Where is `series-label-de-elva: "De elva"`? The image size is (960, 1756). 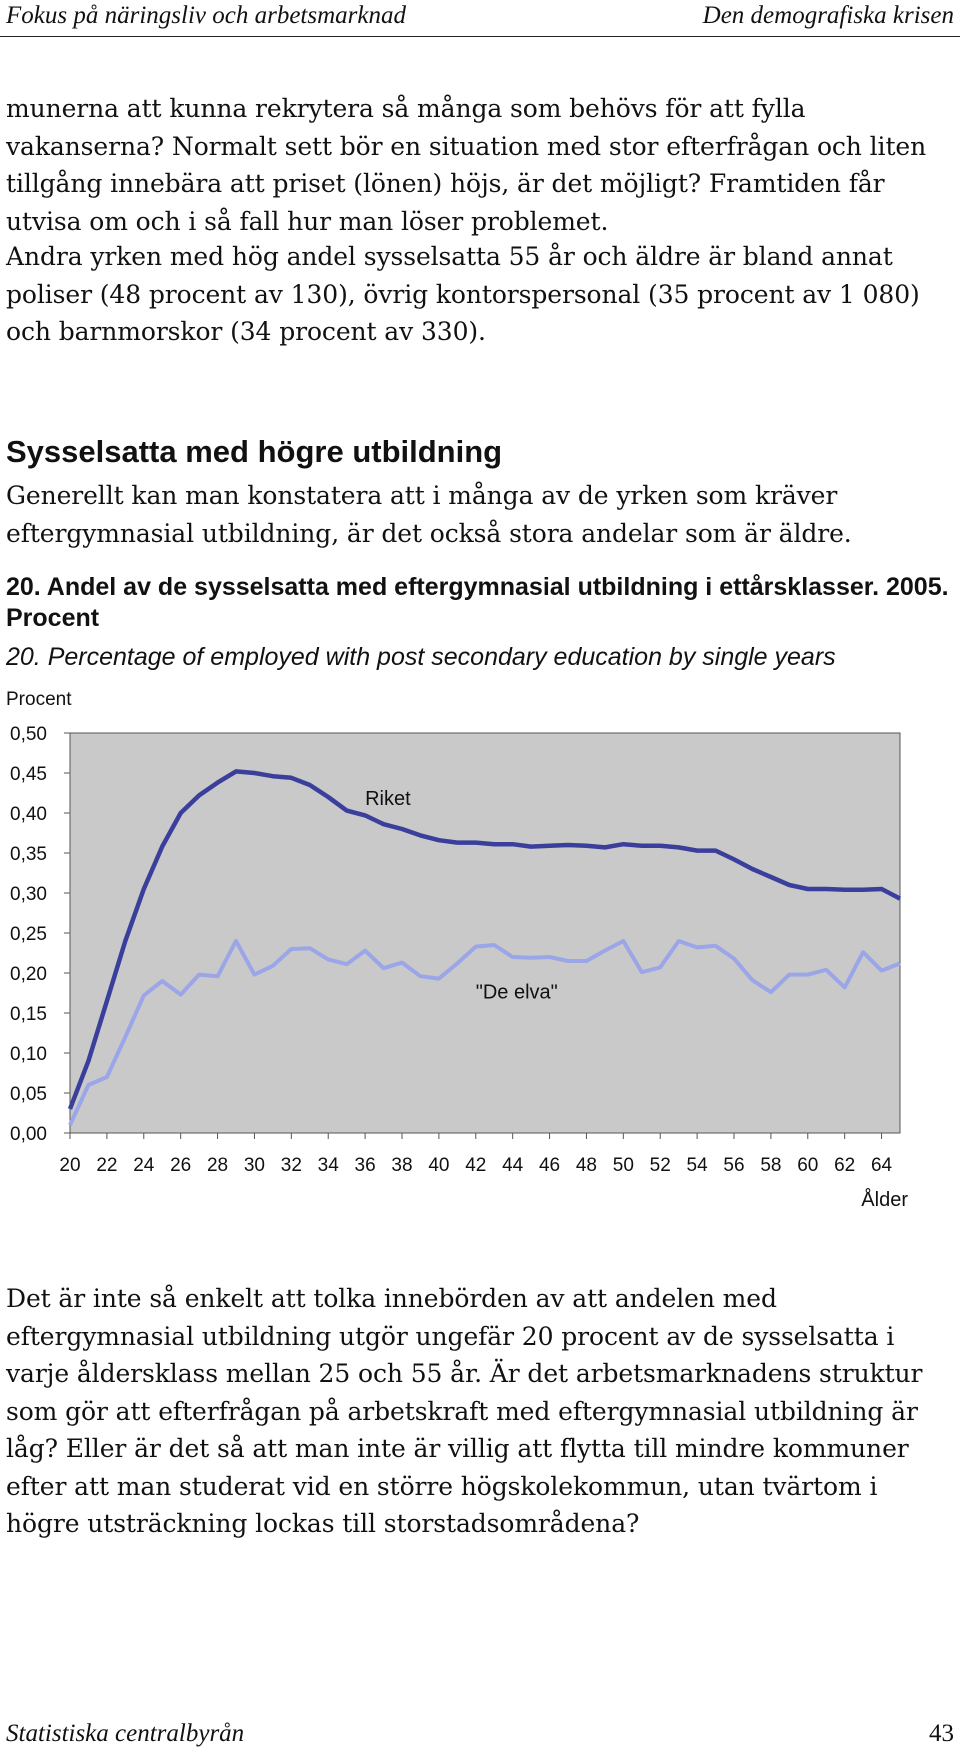 series-label-de-elva: "De elva" is located at coordinates (517, 993).